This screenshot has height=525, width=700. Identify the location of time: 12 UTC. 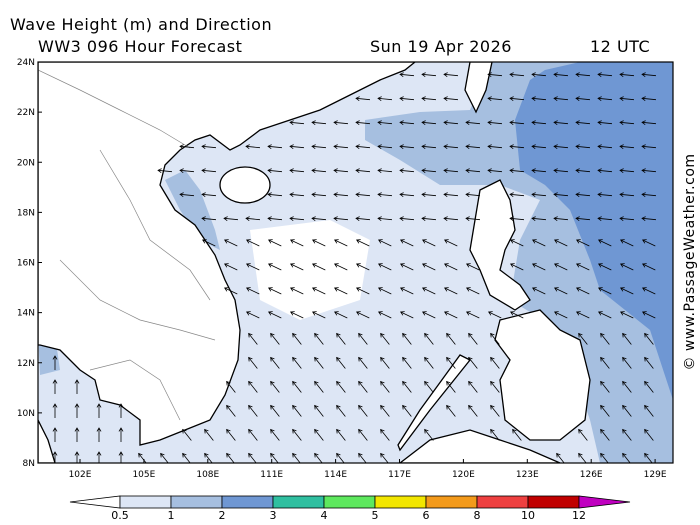
(620, 46).